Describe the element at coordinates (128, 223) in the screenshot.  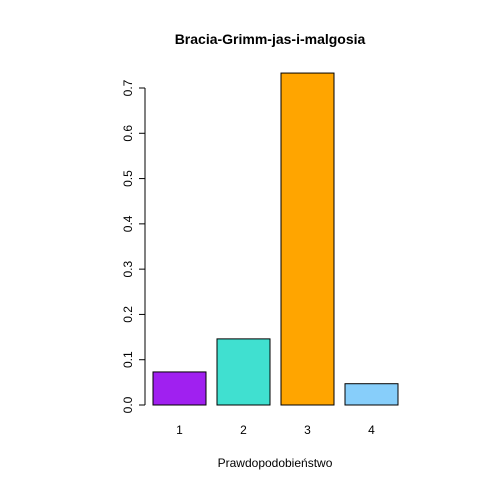
I see `y-tick-label: 0.4` at that location.